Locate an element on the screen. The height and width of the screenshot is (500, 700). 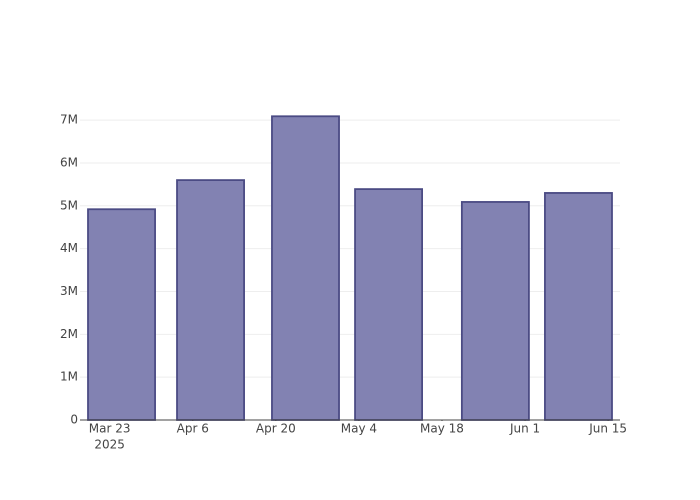
x-tick-label: Jun 1 is located at coordinates (524, 429).